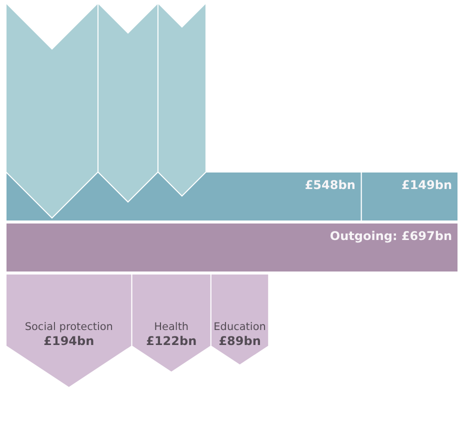 Image resolution: width=464 pixels, height=425 pixels. I want to click on category-label: Social protection, so click(68, 327).